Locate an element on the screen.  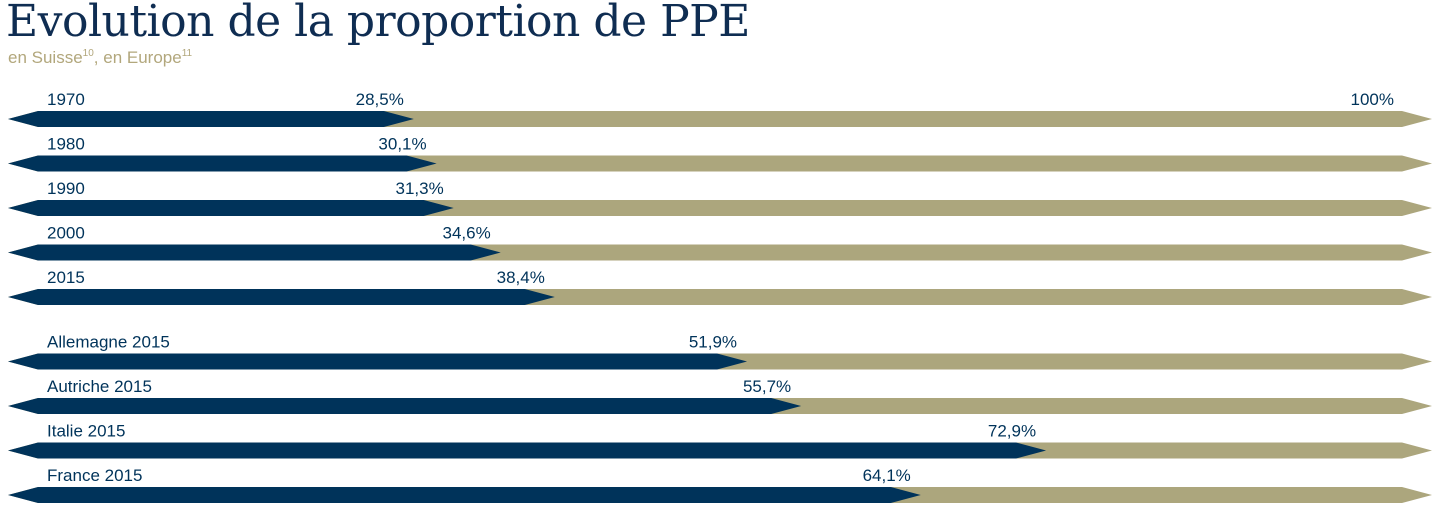
category-label: 1970 is located at coordinates (66, 99).